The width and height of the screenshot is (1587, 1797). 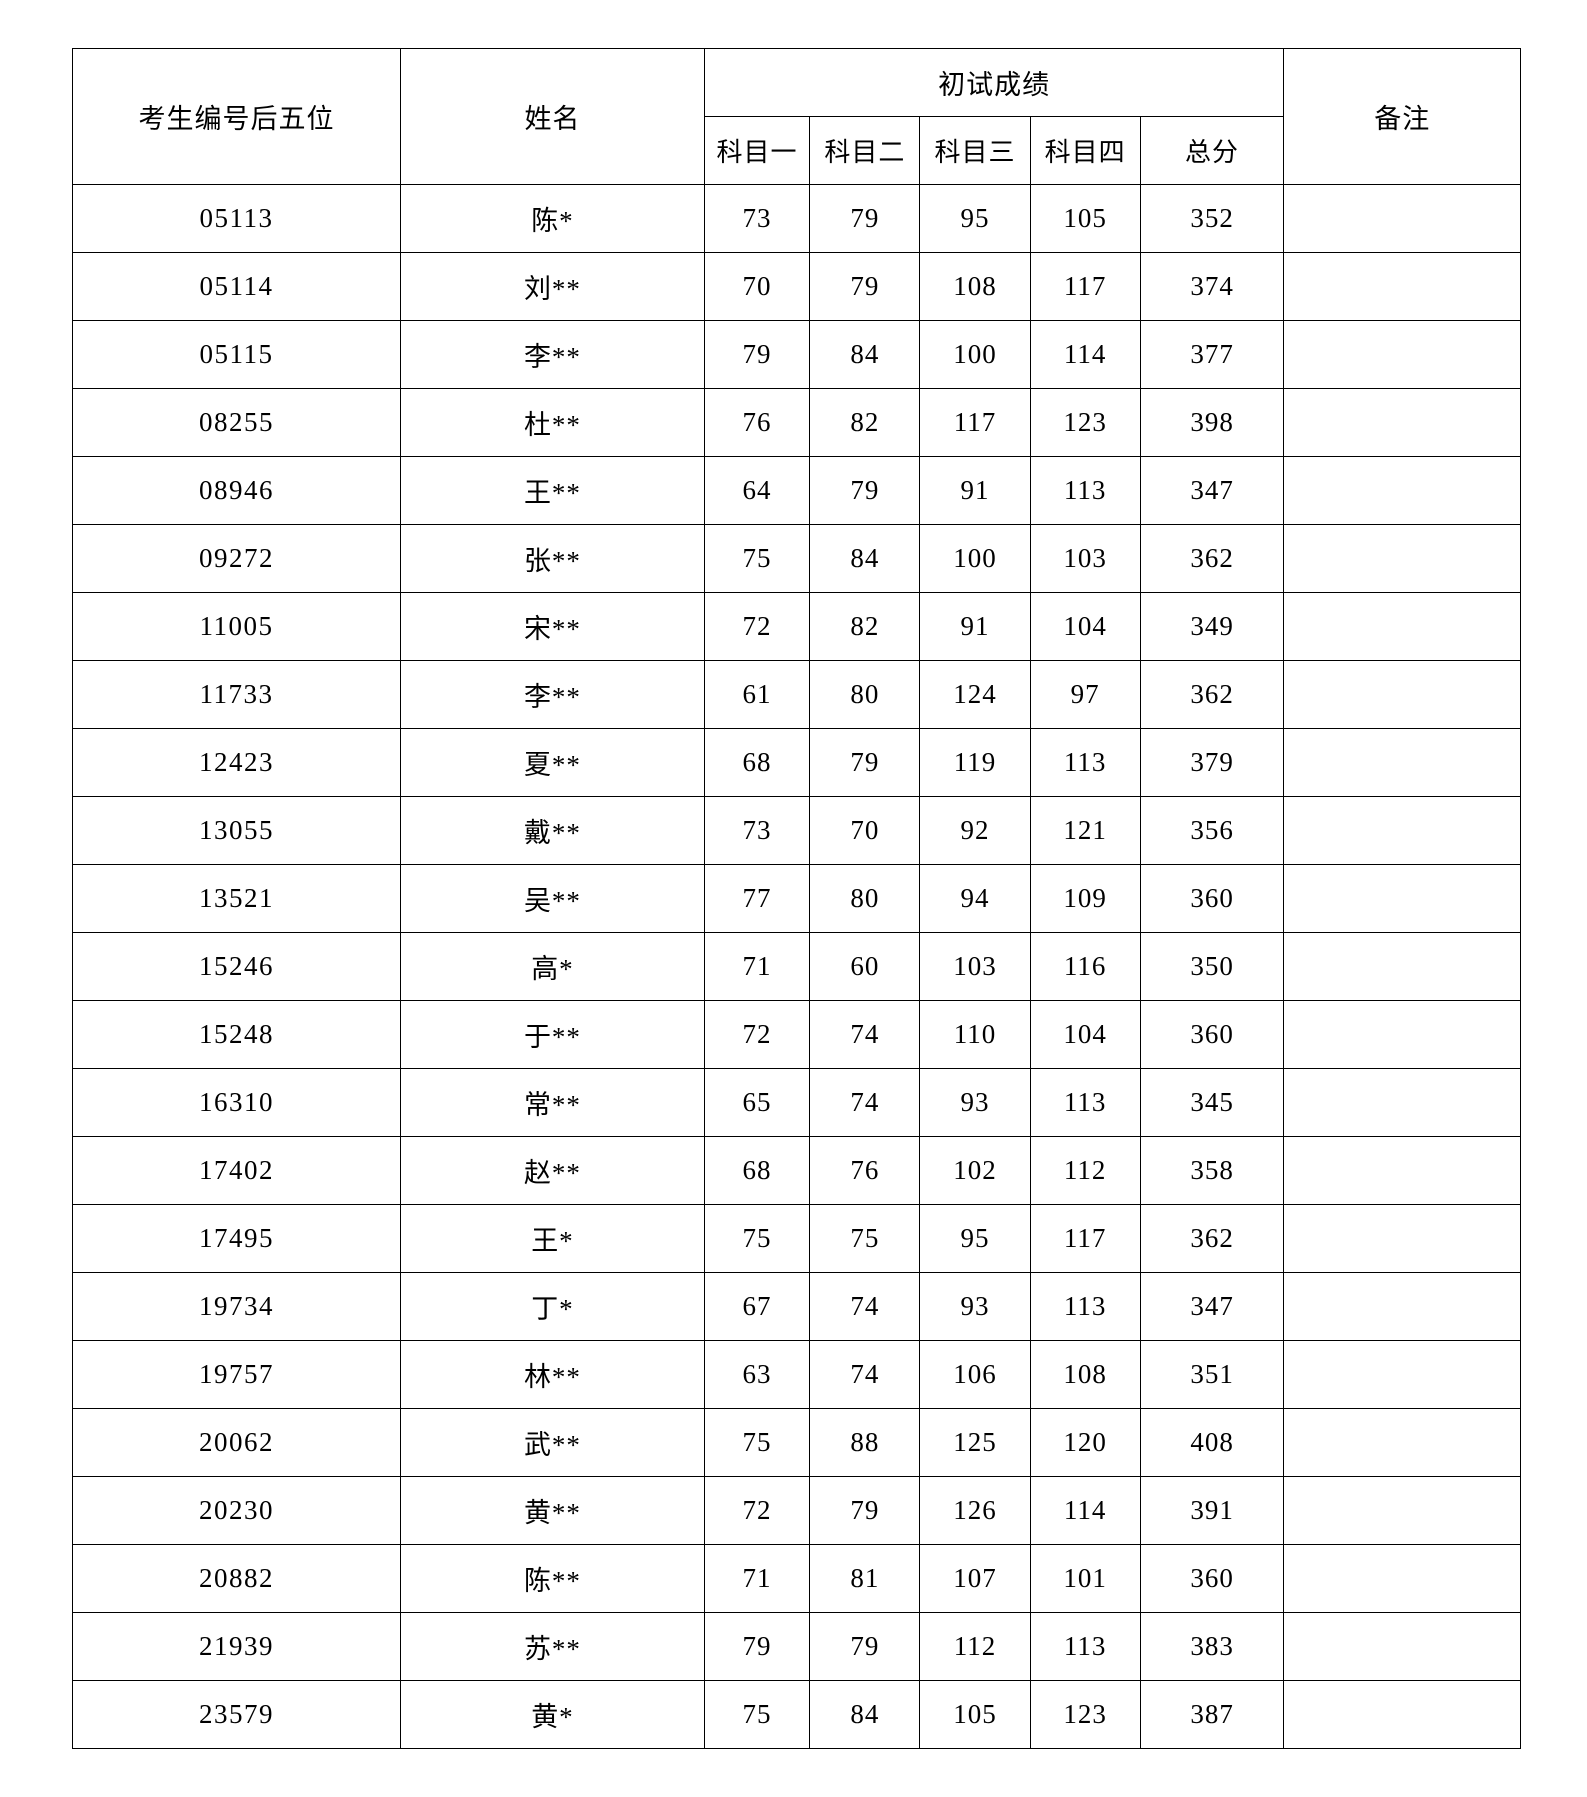 What do you see at coordinates (1085, 1578) in the screenshot?
I see `cell-subject-4: 101` at bounding box center [1085, 1578].